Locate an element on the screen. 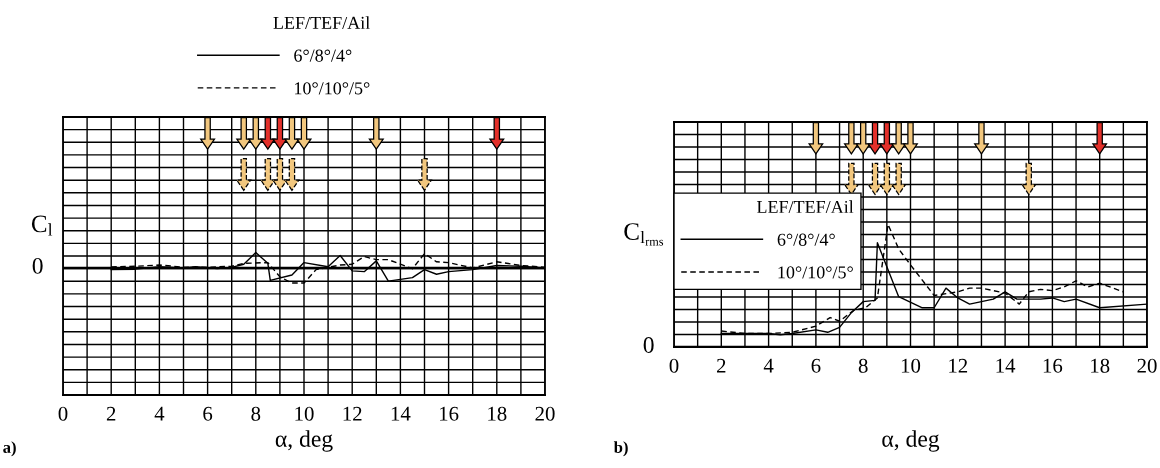  y-axis-title: C$_{lrms}$ is located at coordinates (644, 234).